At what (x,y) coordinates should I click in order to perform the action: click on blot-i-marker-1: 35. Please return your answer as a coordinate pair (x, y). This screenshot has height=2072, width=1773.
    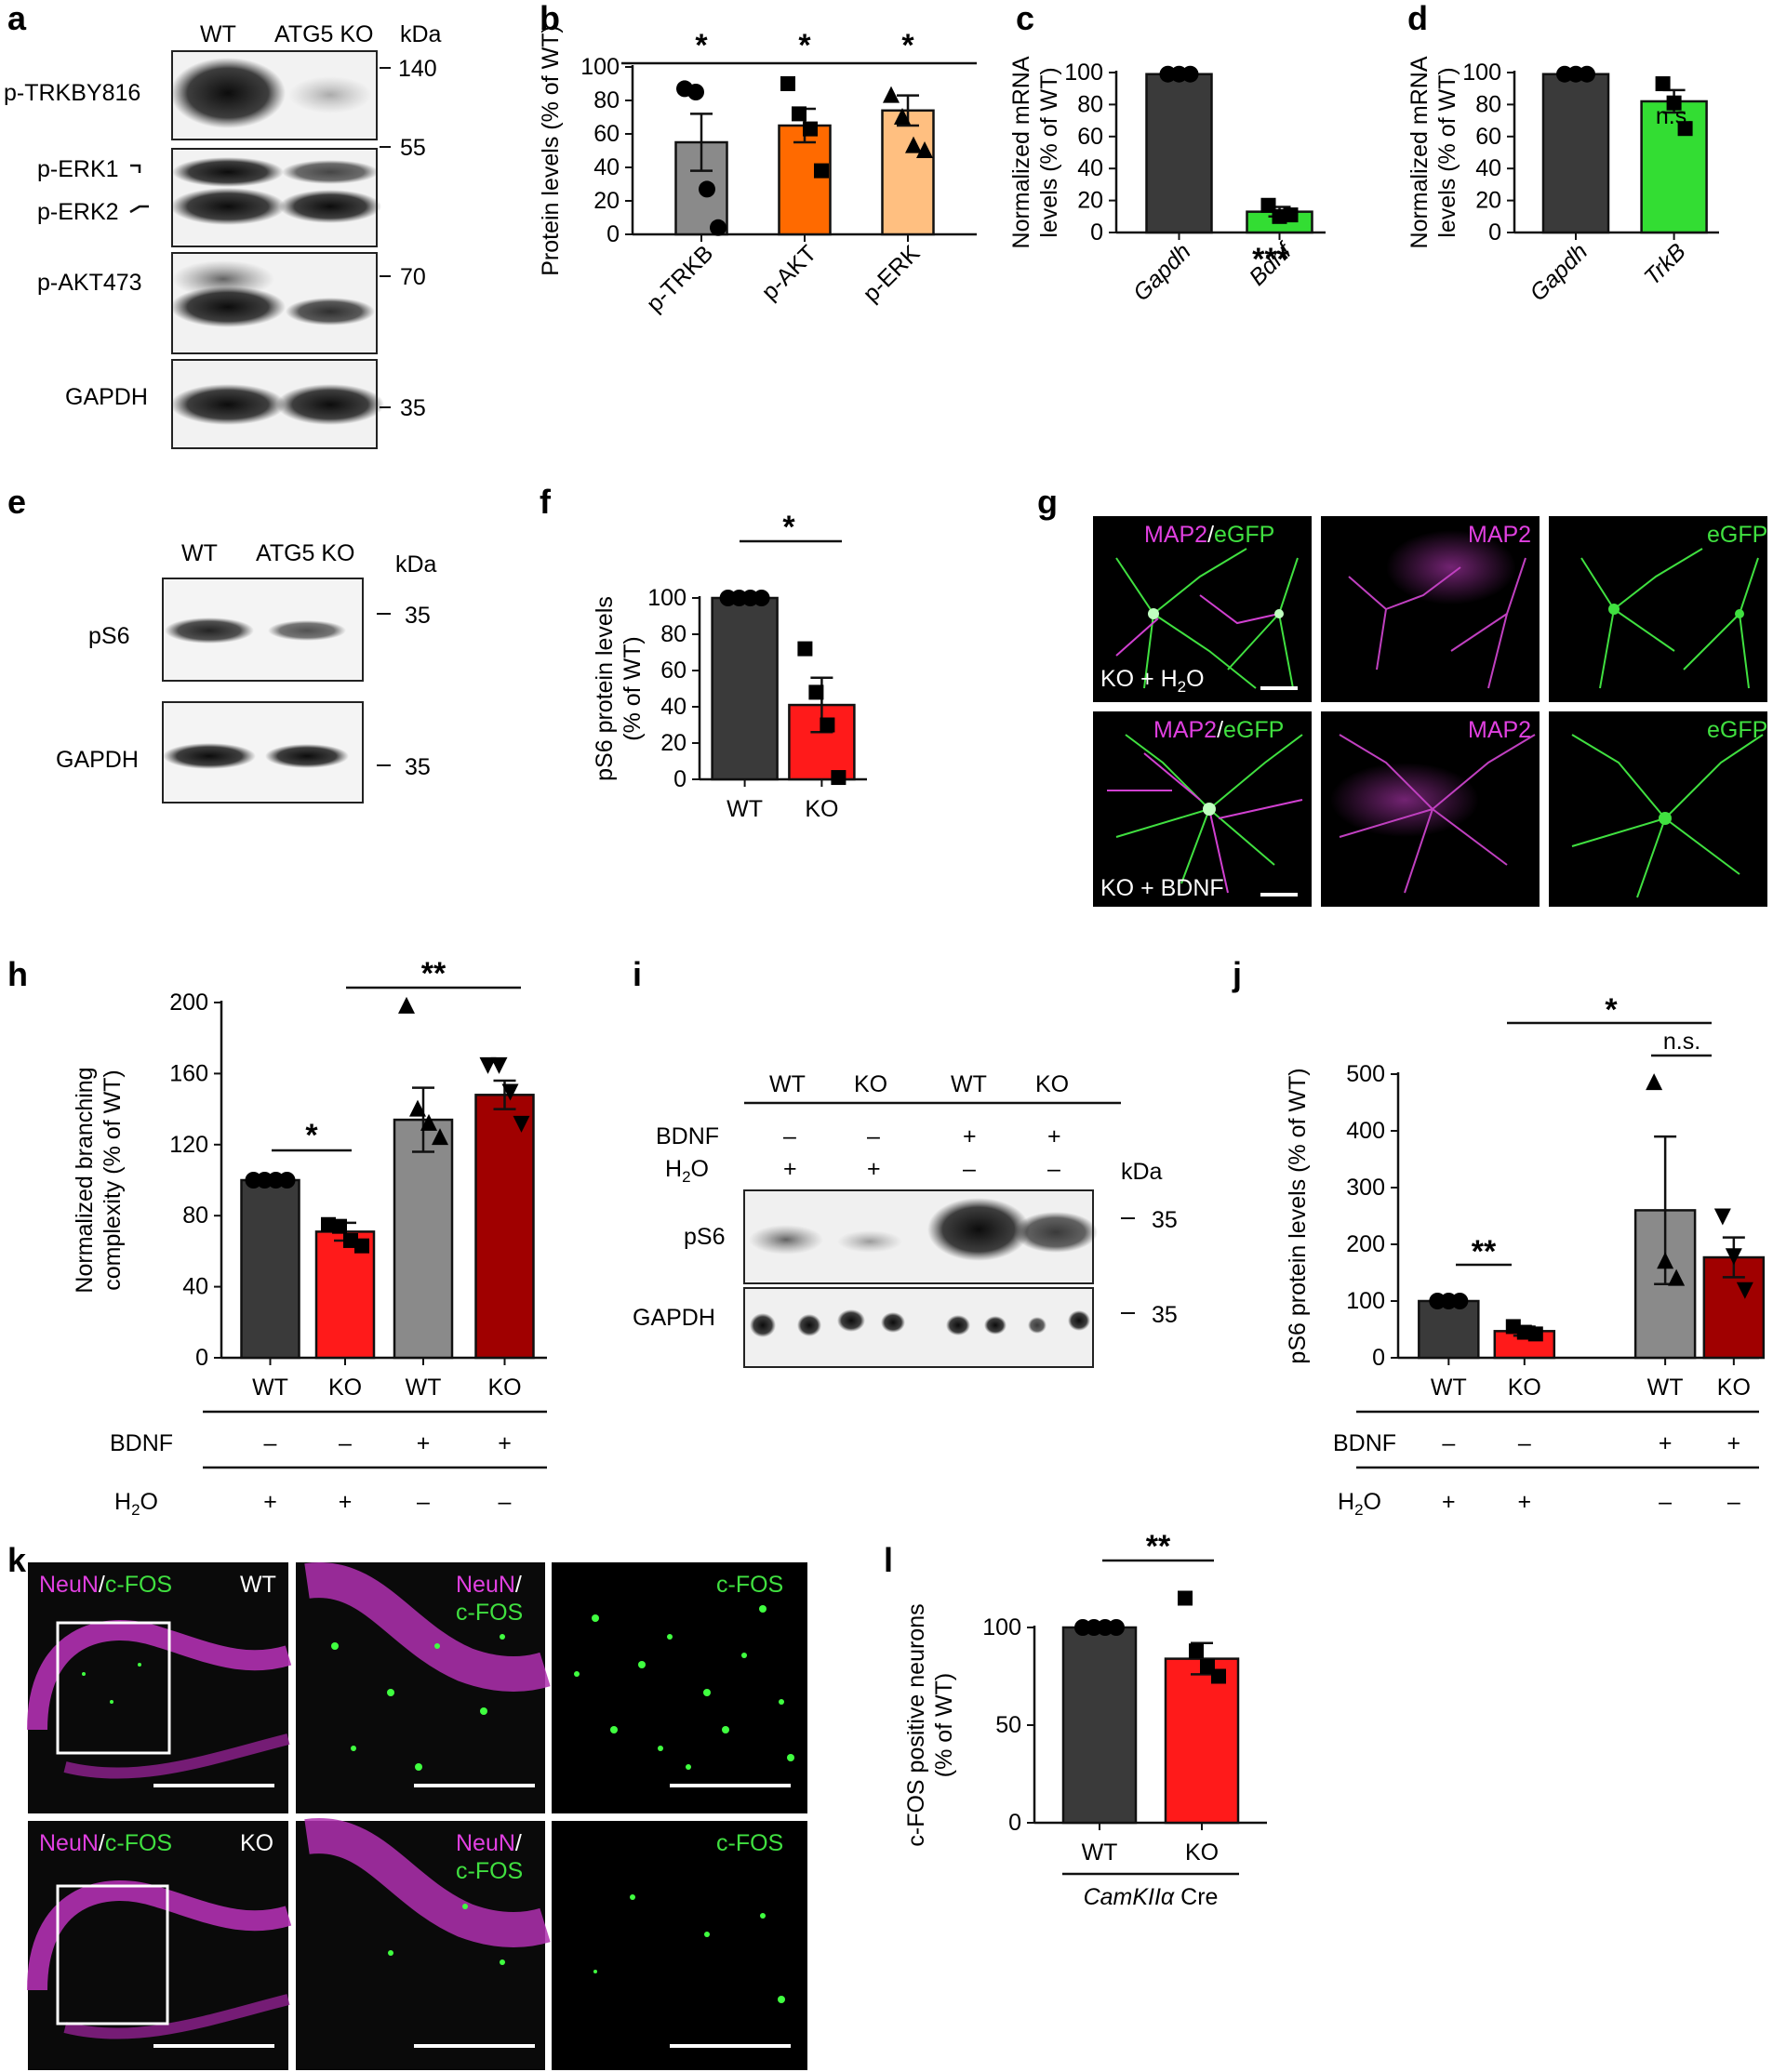
    Looking at the image, I should click on (1165, 1220).